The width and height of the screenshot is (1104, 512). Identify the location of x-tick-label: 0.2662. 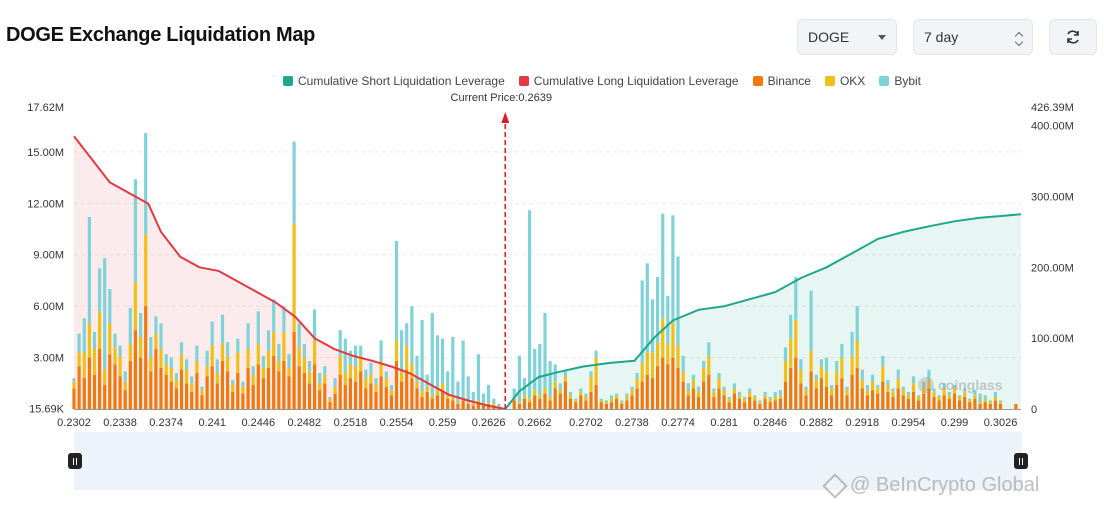
(535, 423).